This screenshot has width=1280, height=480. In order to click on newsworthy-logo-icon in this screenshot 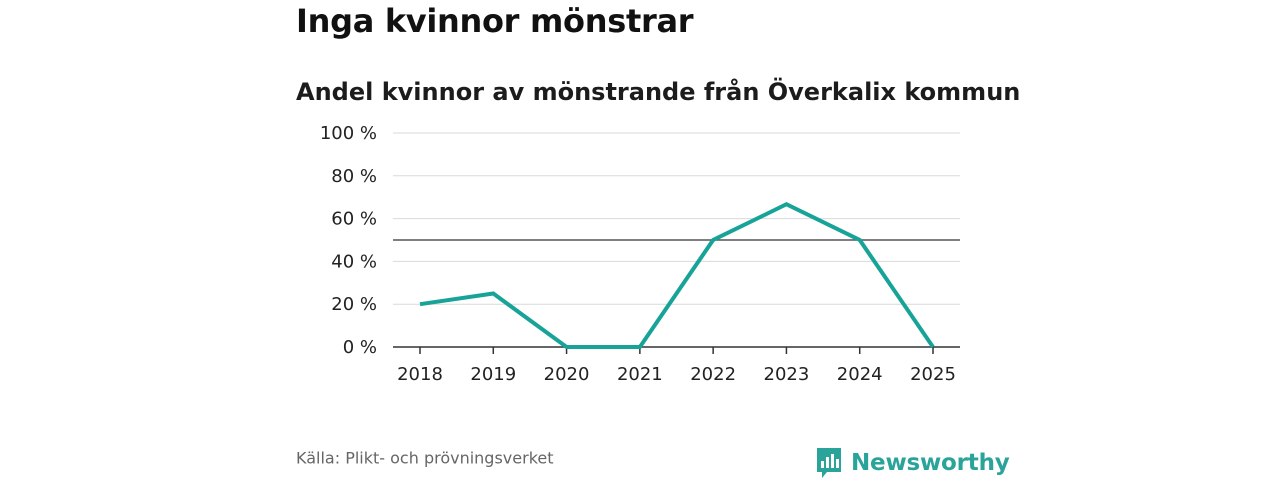, I will do `click(829, 463)`.